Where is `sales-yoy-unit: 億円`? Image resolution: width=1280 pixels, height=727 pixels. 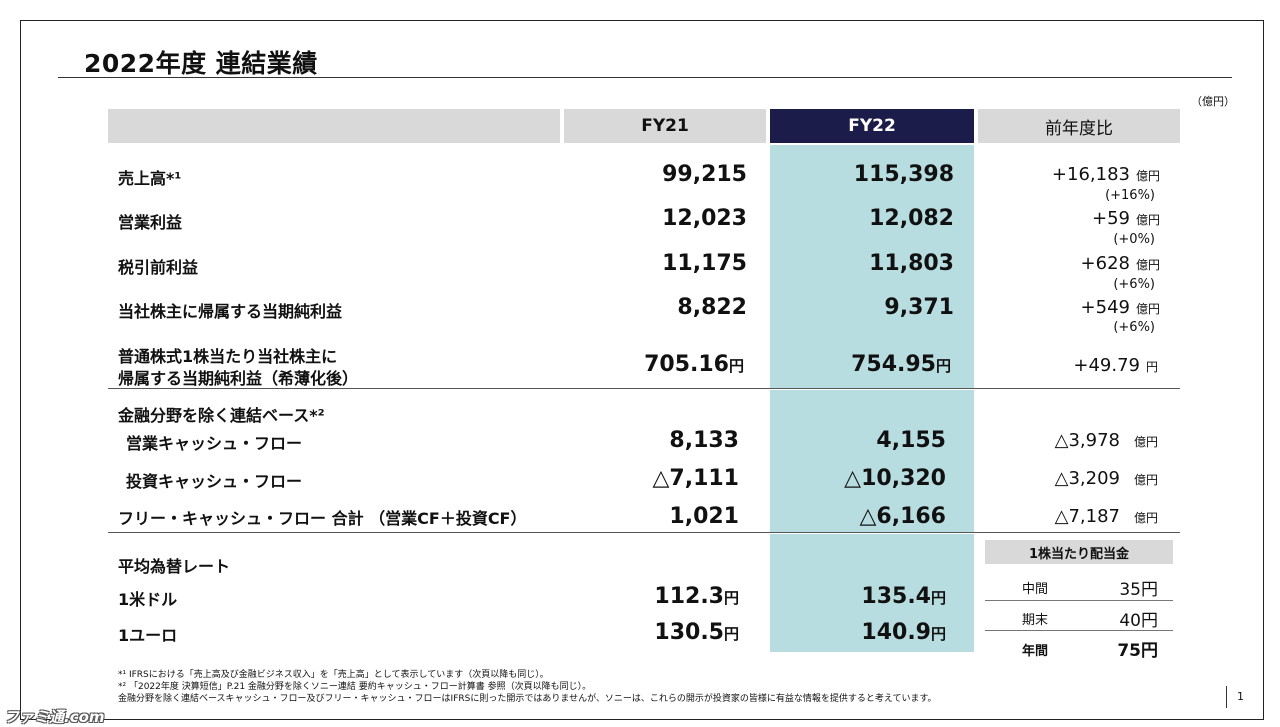
sales-yoy-unit: 億円 is located at coordinates (1147, 176).